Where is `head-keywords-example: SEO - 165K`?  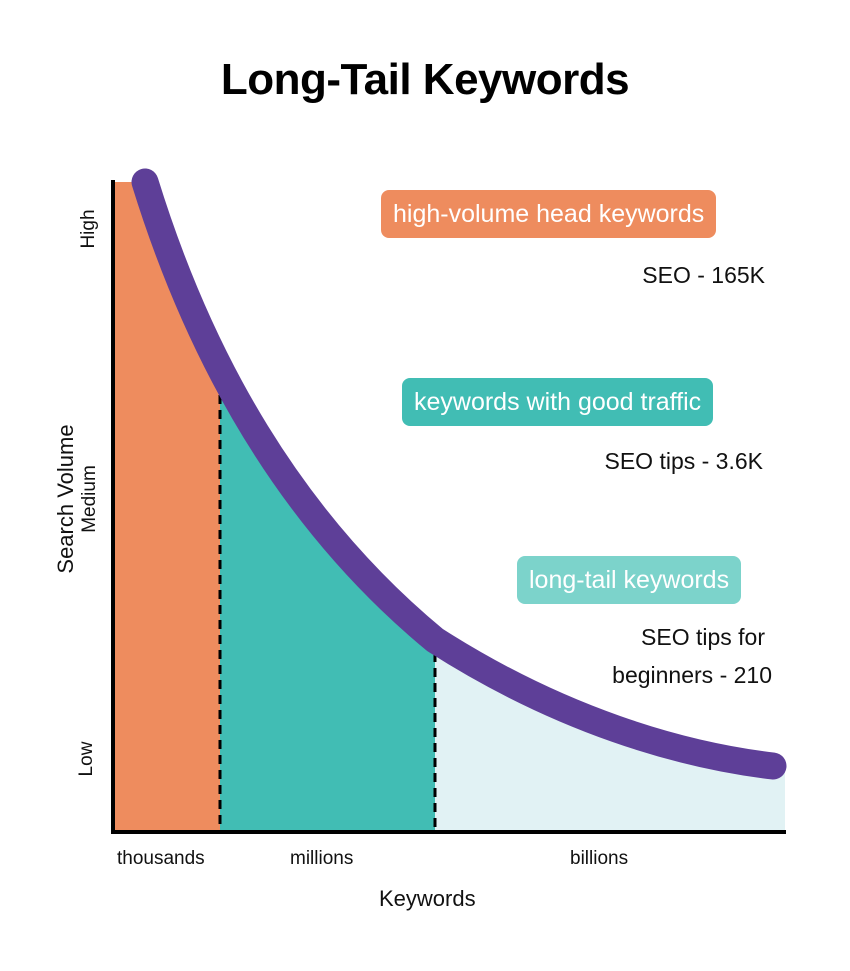
head-keywords-example: SEO - 165K is located at coordinates (703, 275).